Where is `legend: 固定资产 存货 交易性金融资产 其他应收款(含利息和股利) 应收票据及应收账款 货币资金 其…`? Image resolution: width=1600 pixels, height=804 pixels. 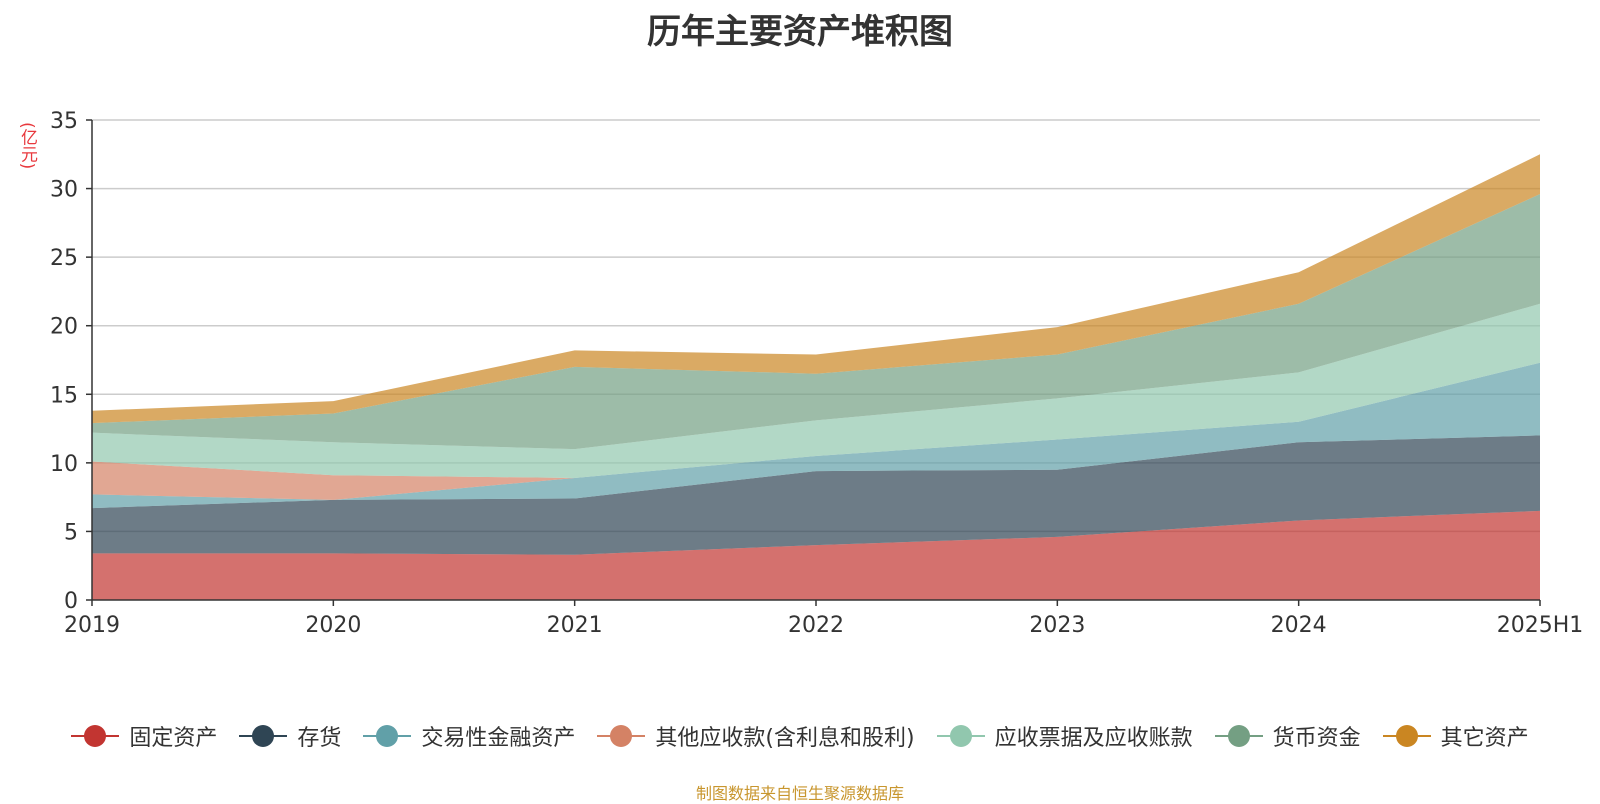
legend: 固定资产 存货 交易性金融资产 其他应收款(含利息和股利) 应收票据及应收账款 货币资金 其… is located at coordinates (800, 736).